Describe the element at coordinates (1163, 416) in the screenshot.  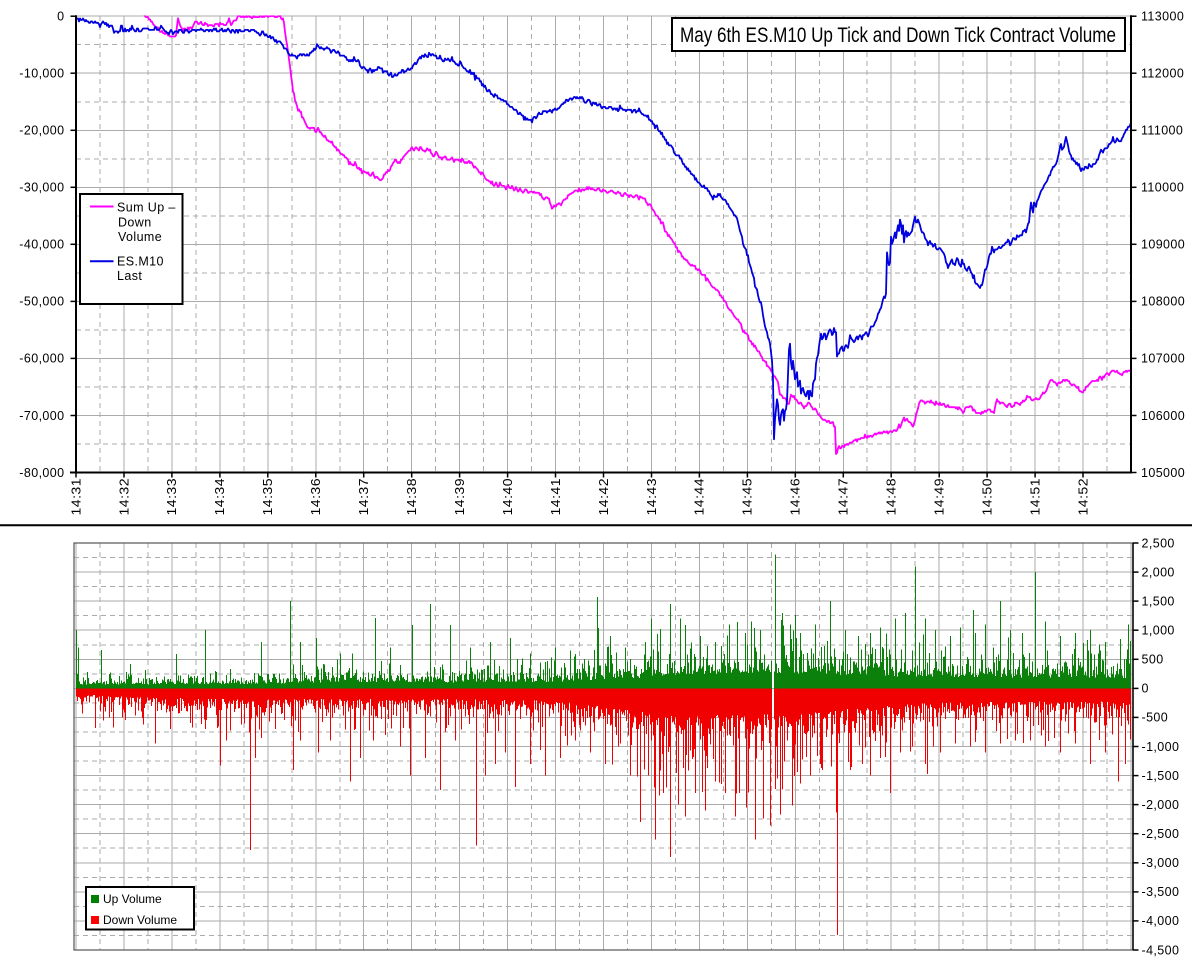
I see `svg-text: 106000` at that location.